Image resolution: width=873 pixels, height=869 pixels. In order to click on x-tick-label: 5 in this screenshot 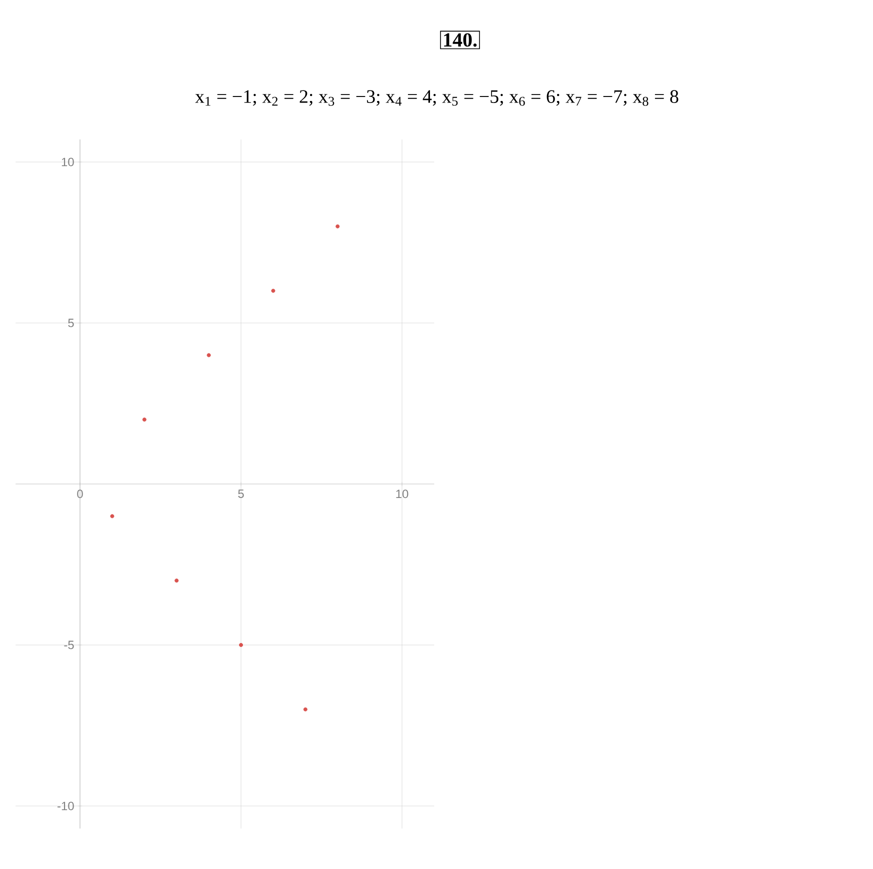, I will do `click(241, 494)`.